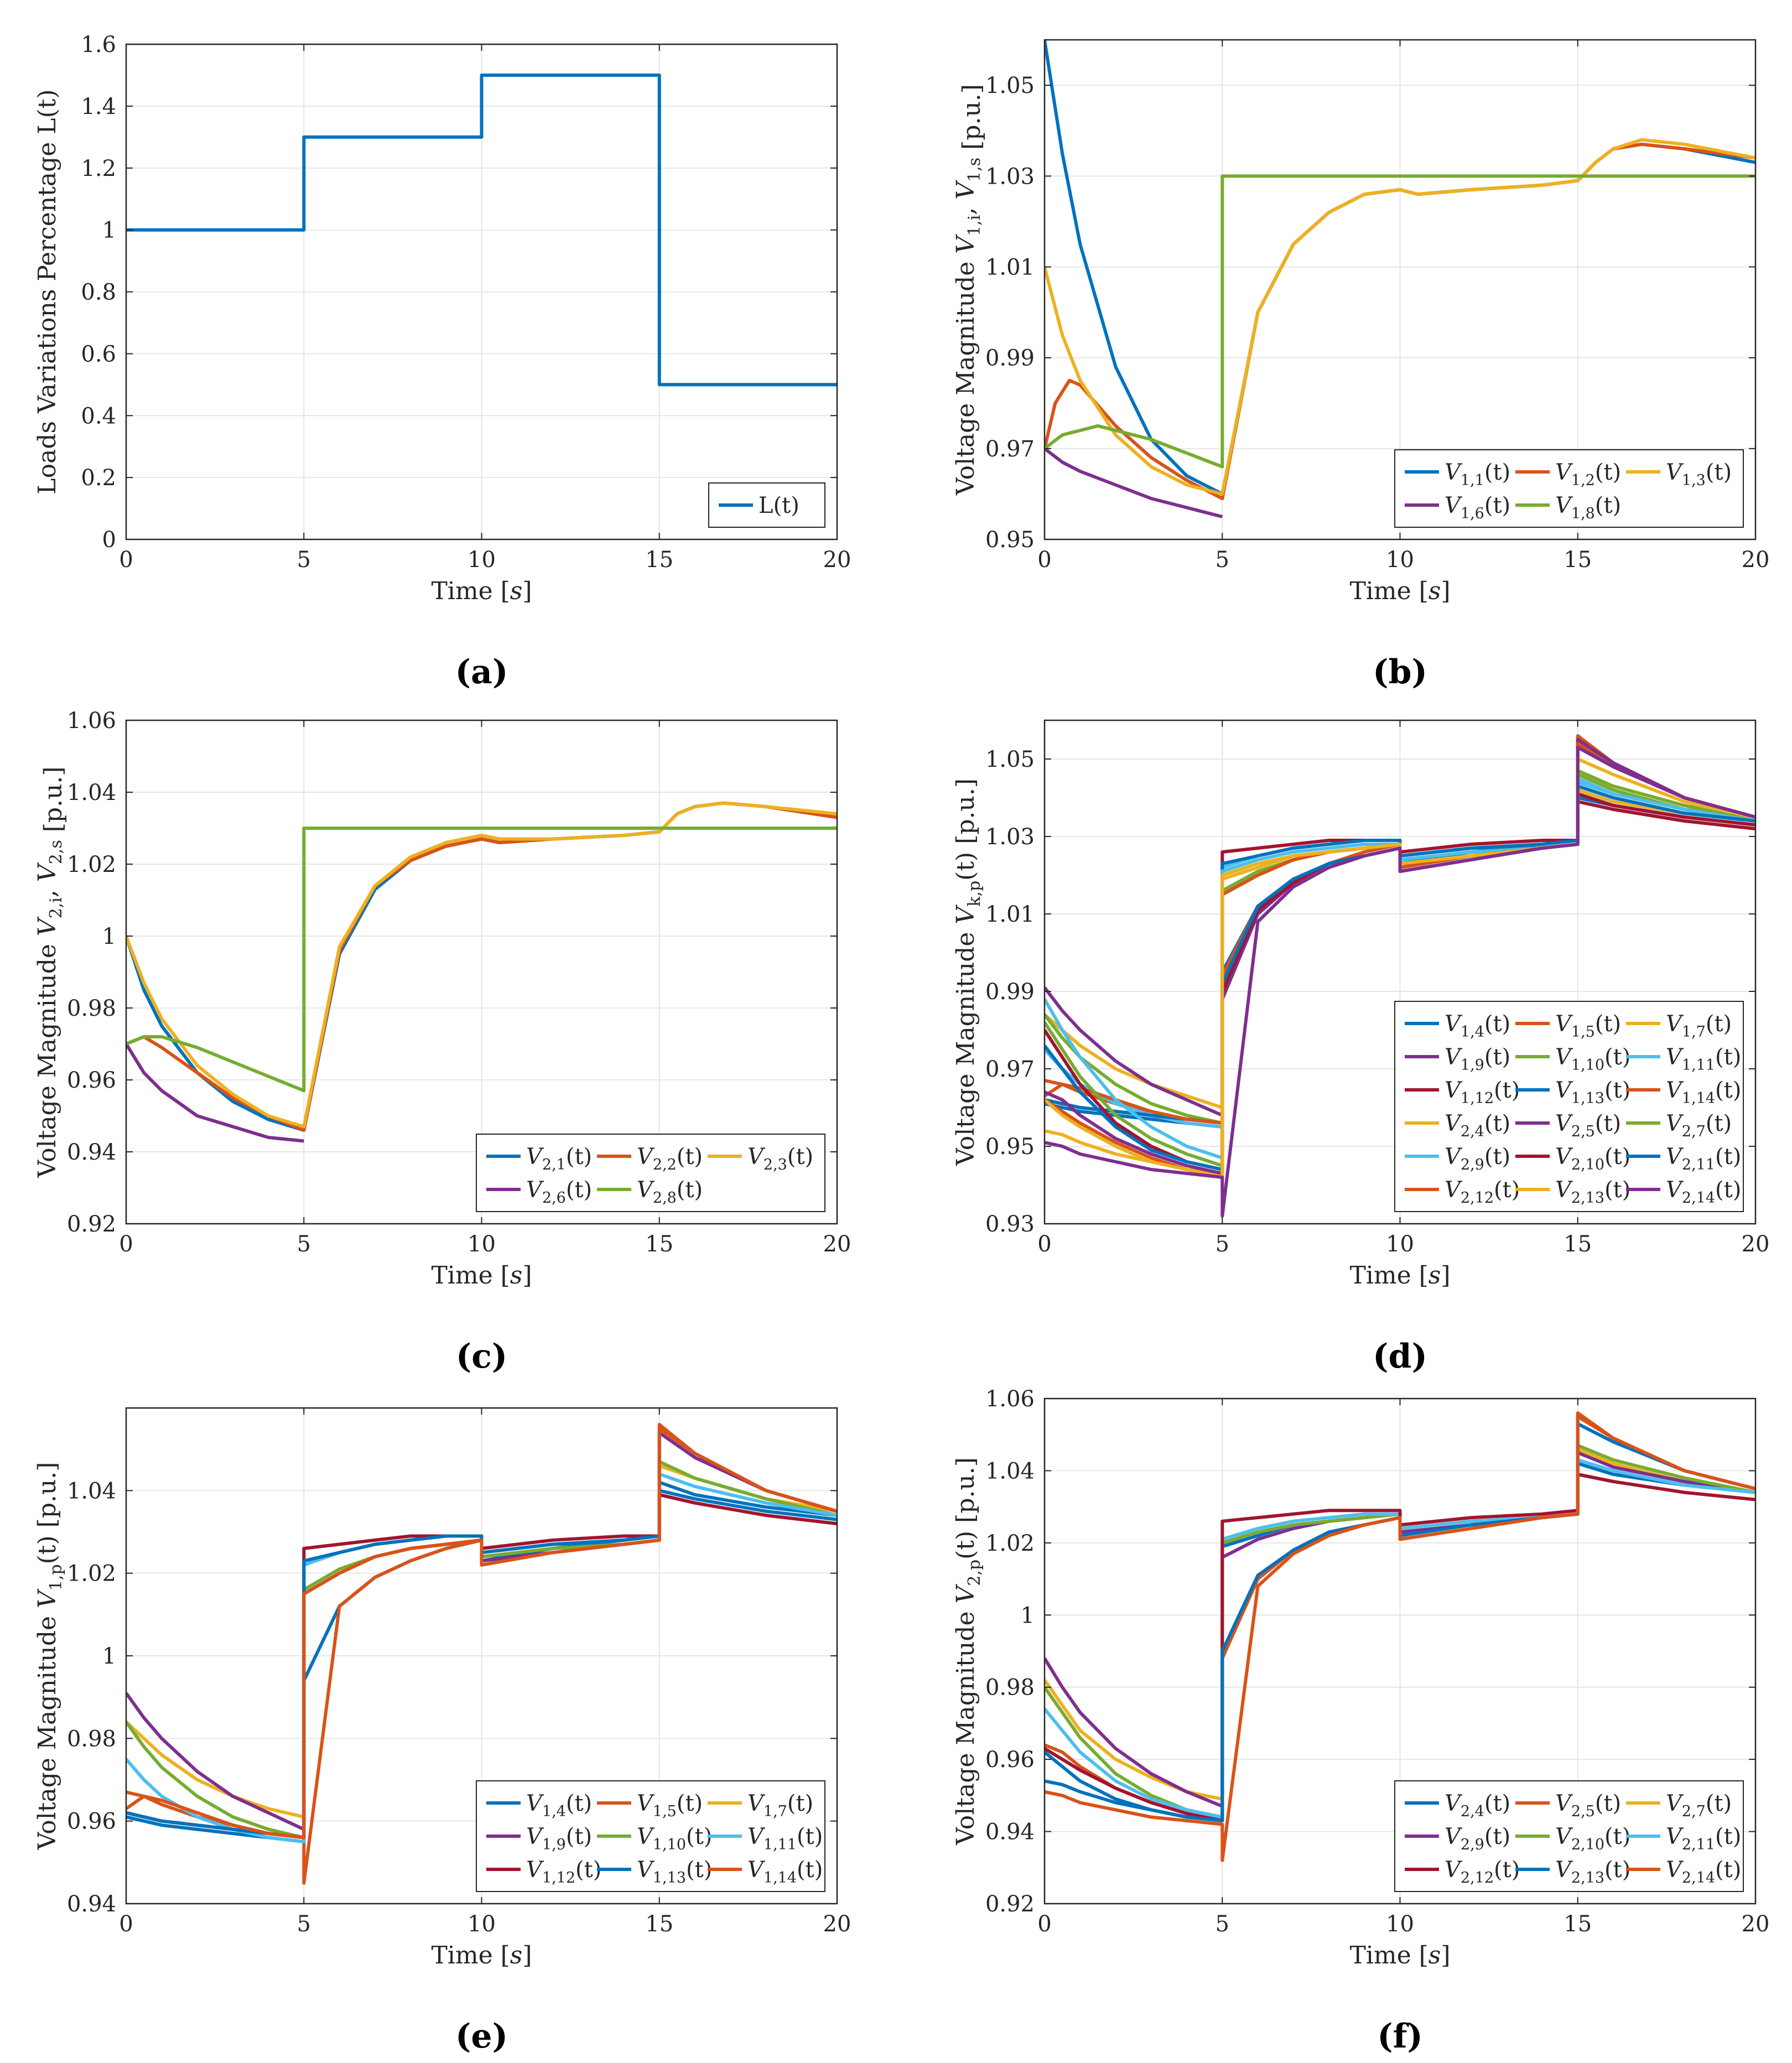 The width and height of the screenshot is (1792, 2063). Describe the element at coordinates (674, 1838) in the screenshot. I see `legend-entry: V1,10(t)` at that location.